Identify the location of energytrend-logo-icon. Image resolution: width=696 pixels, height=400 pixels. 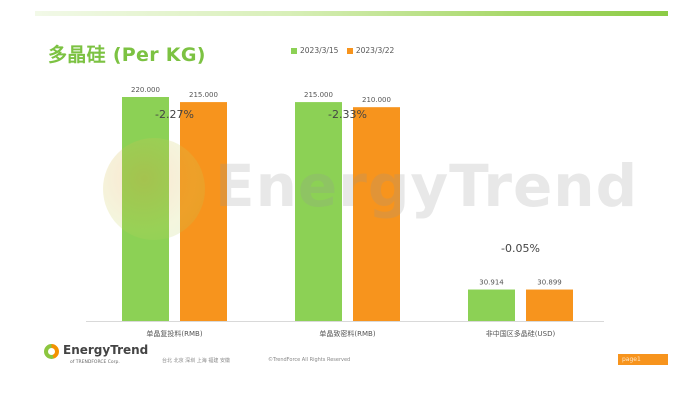
(51, 351).